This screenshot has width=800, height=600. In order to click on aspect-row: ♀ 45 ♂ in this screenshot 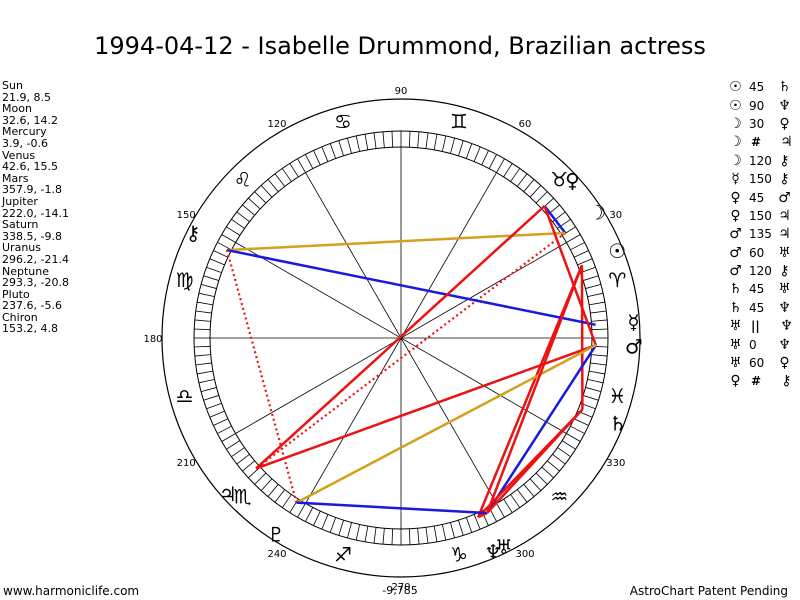, I will do `click(761, 197)`.